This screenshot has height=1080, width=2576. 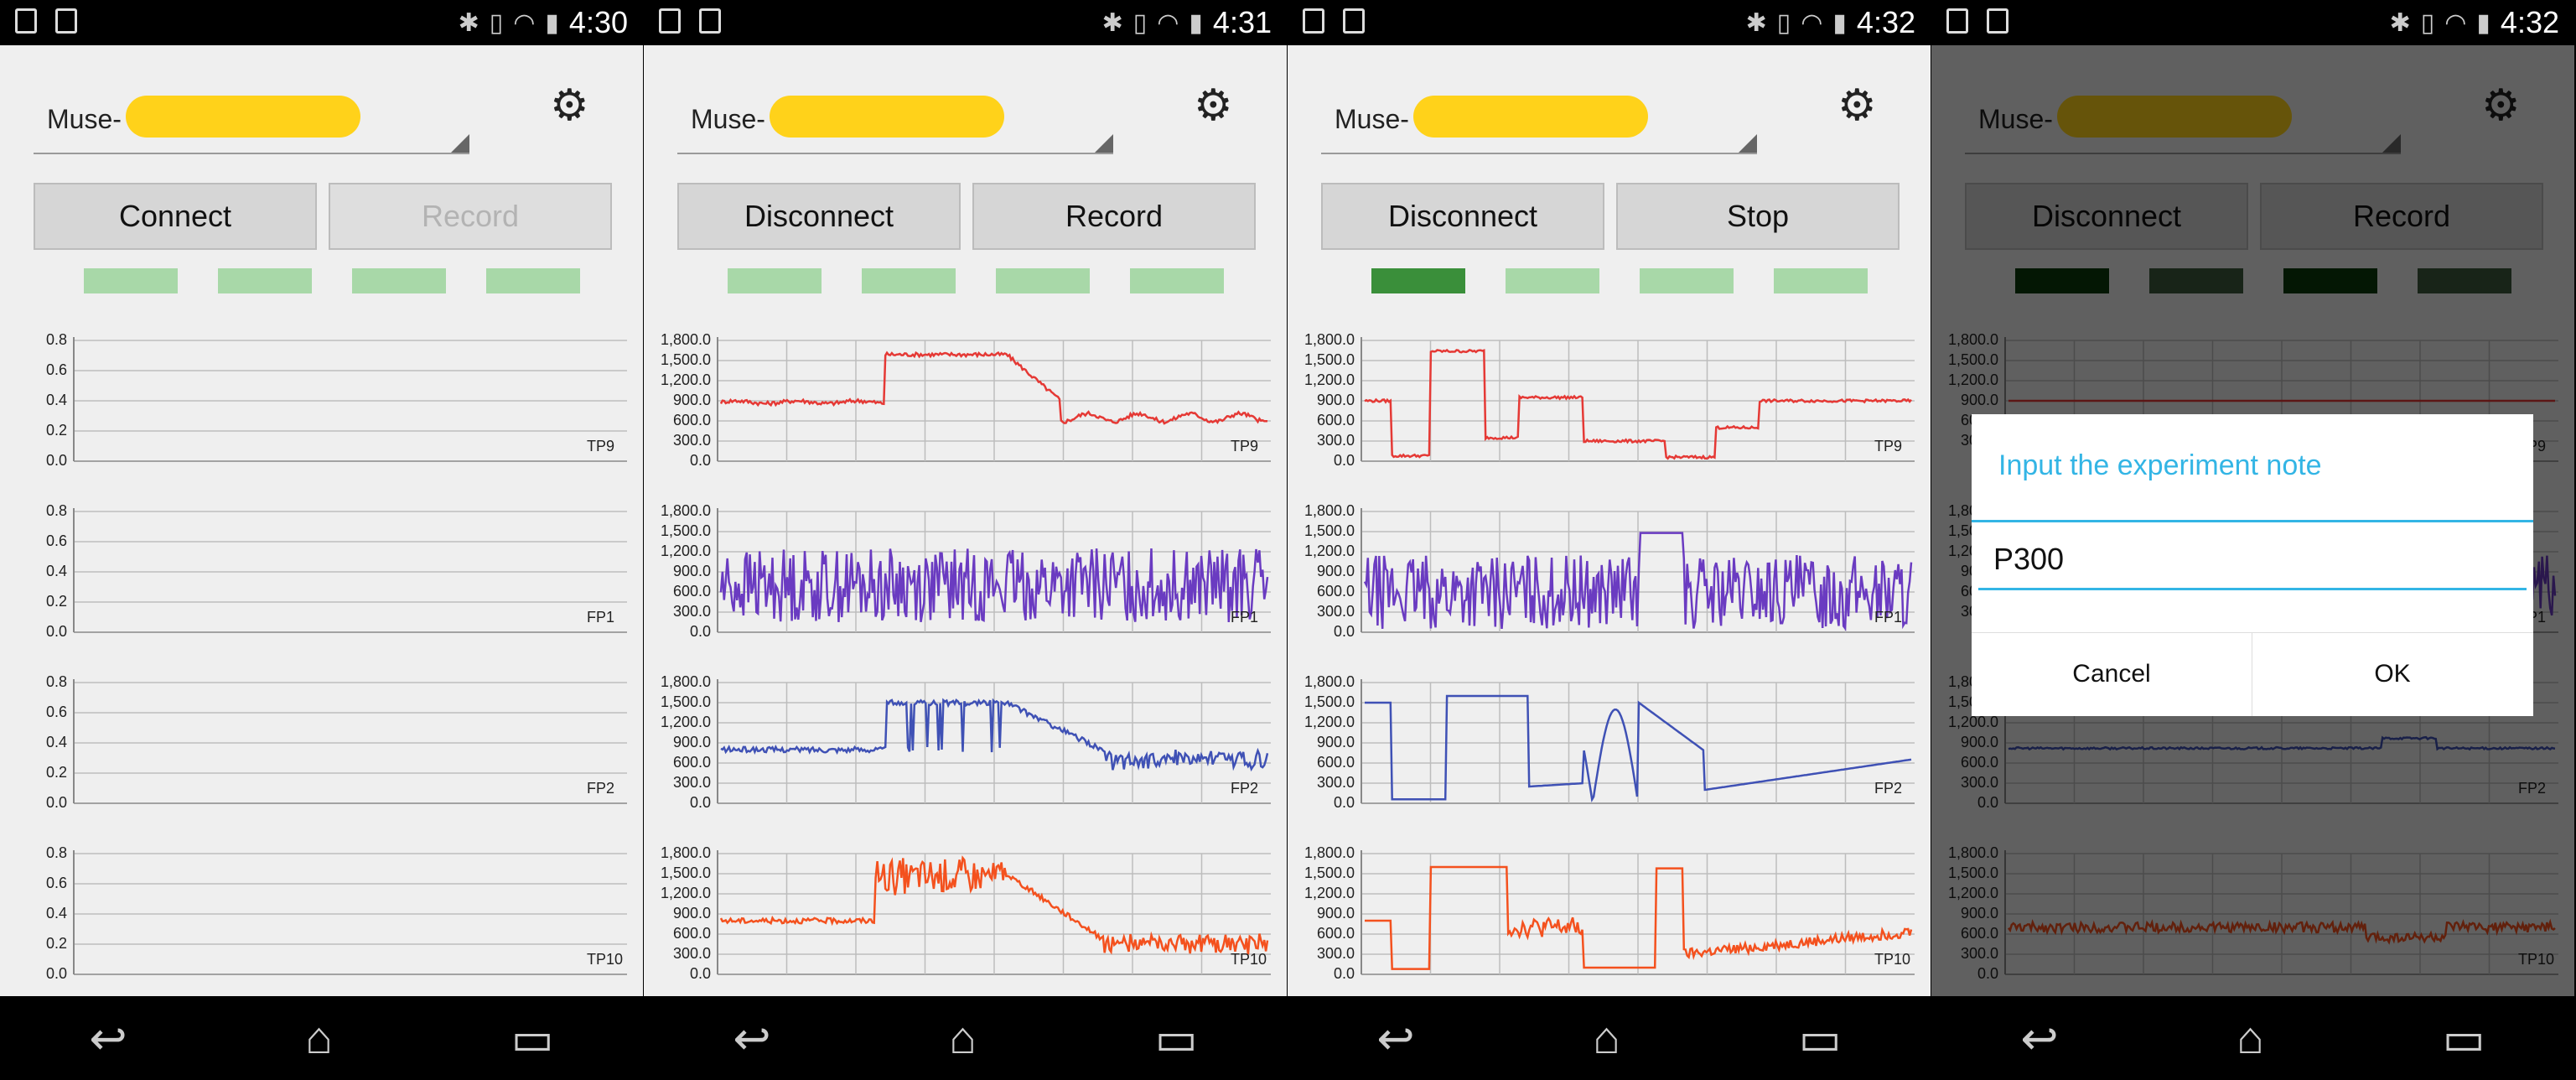 What do you see at coordinates (1609, 23) in the screenshot?
I see `status-bar: ✱ ▯ ◠ ▮ 4:32` at bounding box center [1609, 23].